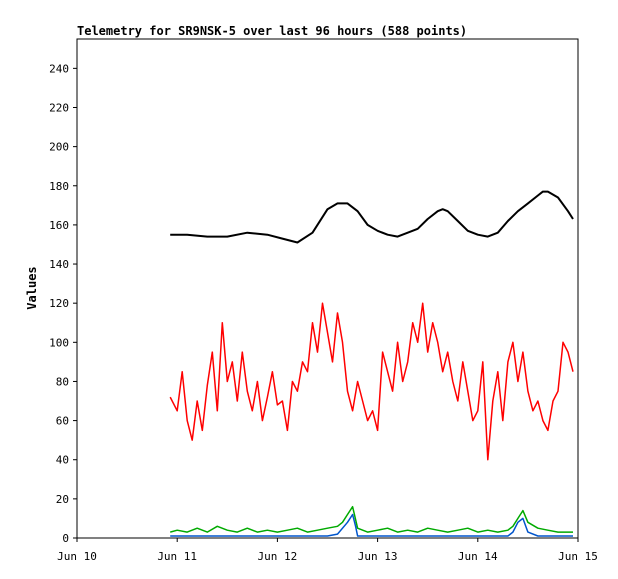 The width and height of the screenshot is (618, 579). Describe the element at coordinates (62, 421) in the screenshot. I see `y-tick-label: 60` at that location.